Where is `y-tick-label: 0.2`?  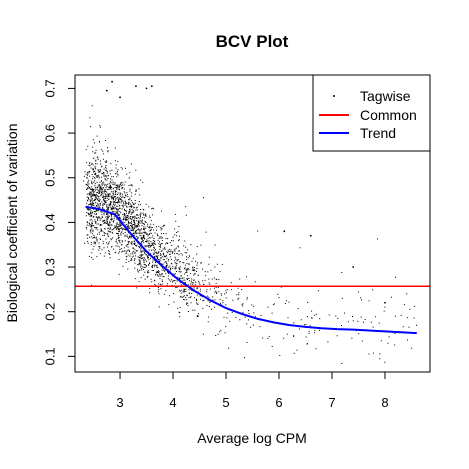 y-tick-label: 0.2 is located at coordinates (49, 312).